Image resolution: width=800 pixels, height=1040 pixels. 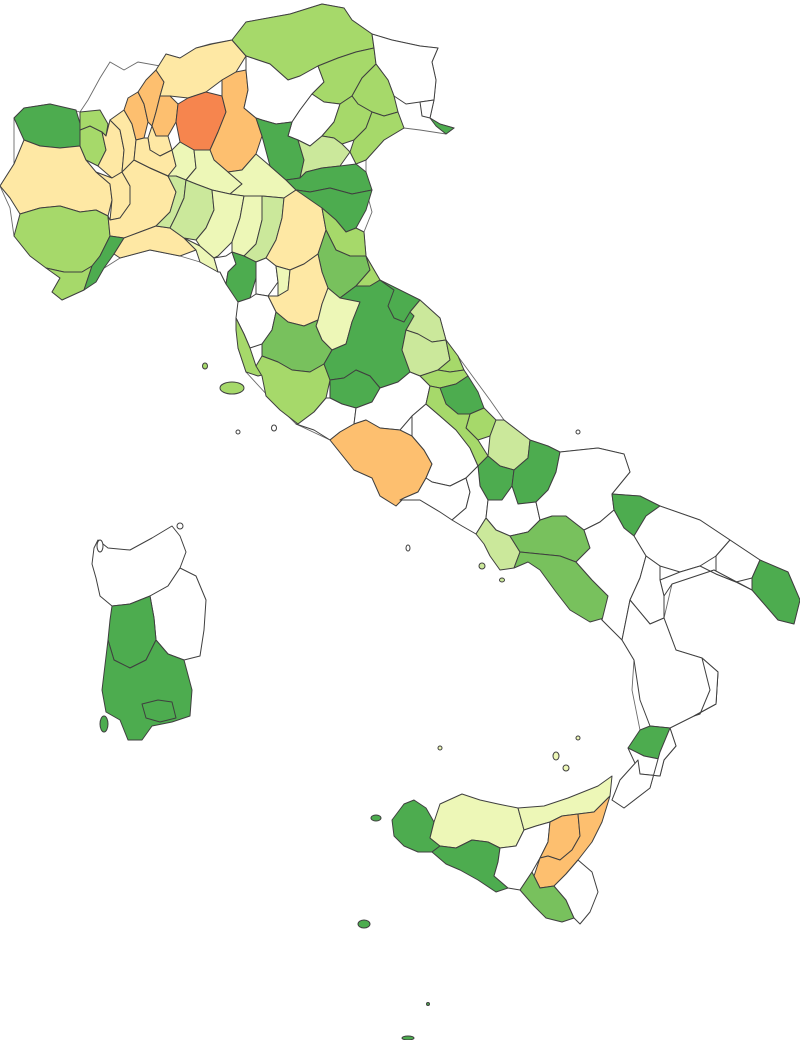 I want to click on region-toscana, so click(x=287, y=338).